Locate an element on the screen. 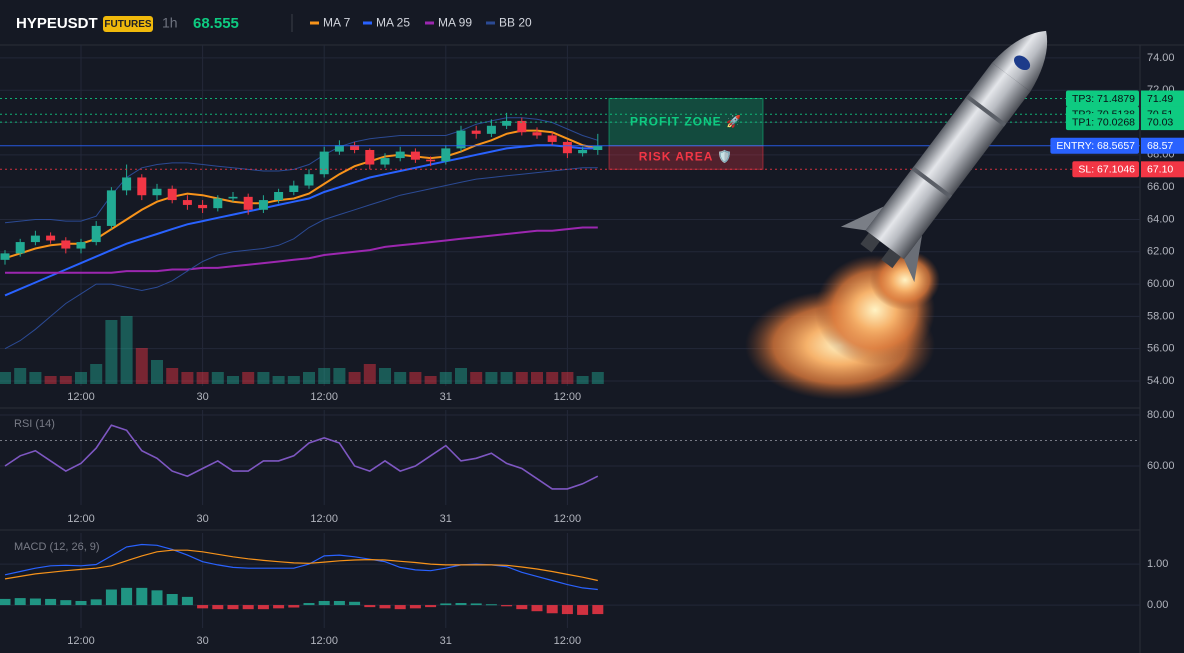 The width and height of the screenshot is (1184, 653). legend-label: MA 99 is located at coordinates (455, 23).